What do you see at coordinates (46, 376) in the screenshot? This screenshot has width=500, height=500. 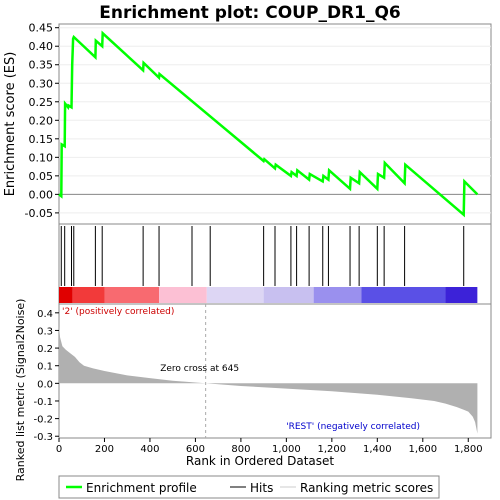 I see `bottom-panel-y-ticks: 0.4 0.3 0.2 0.1 0.0 -0.1 -0.2 -0.3` at bounding box center [46, 376].